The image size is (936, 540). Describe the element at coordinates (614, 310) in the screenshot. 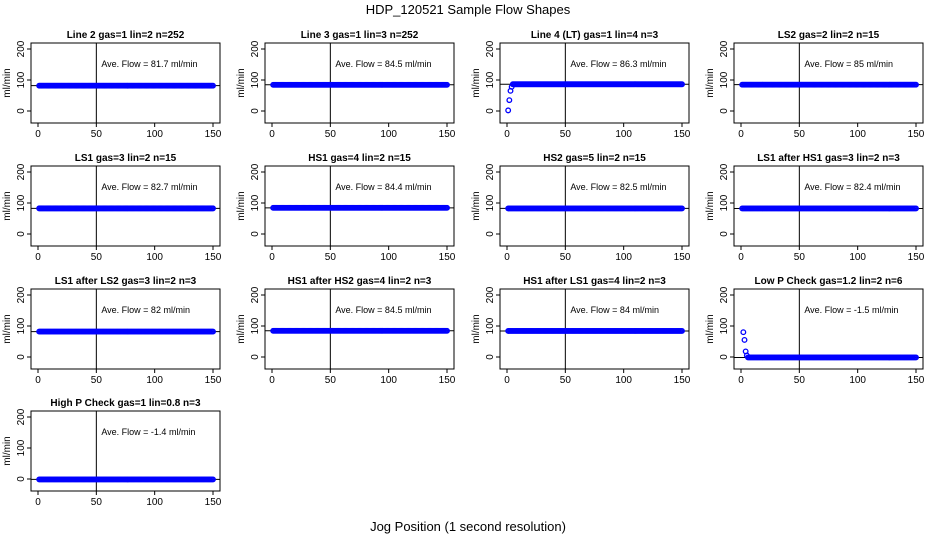

I see `average-flow-annotation: Ave. Flow = 84 ml/min` at that location.